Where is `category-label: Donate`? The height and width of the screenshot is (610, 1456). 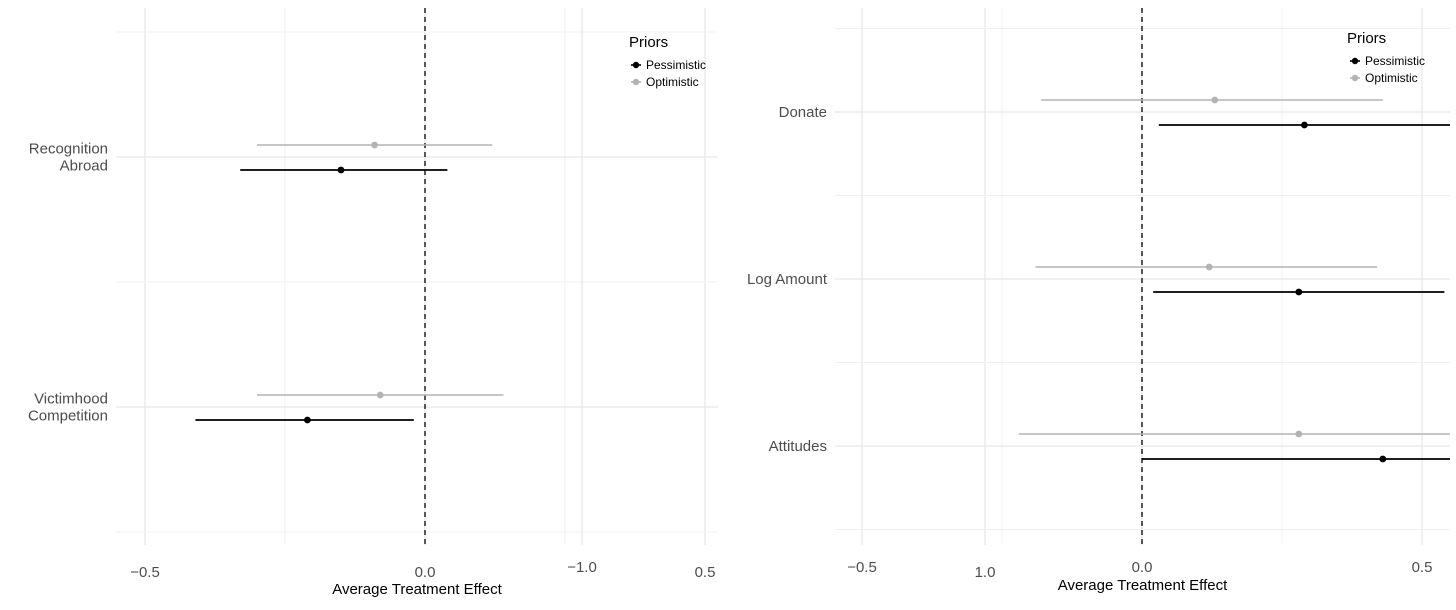
category-label: Donate is located at coordinates (803, 112).